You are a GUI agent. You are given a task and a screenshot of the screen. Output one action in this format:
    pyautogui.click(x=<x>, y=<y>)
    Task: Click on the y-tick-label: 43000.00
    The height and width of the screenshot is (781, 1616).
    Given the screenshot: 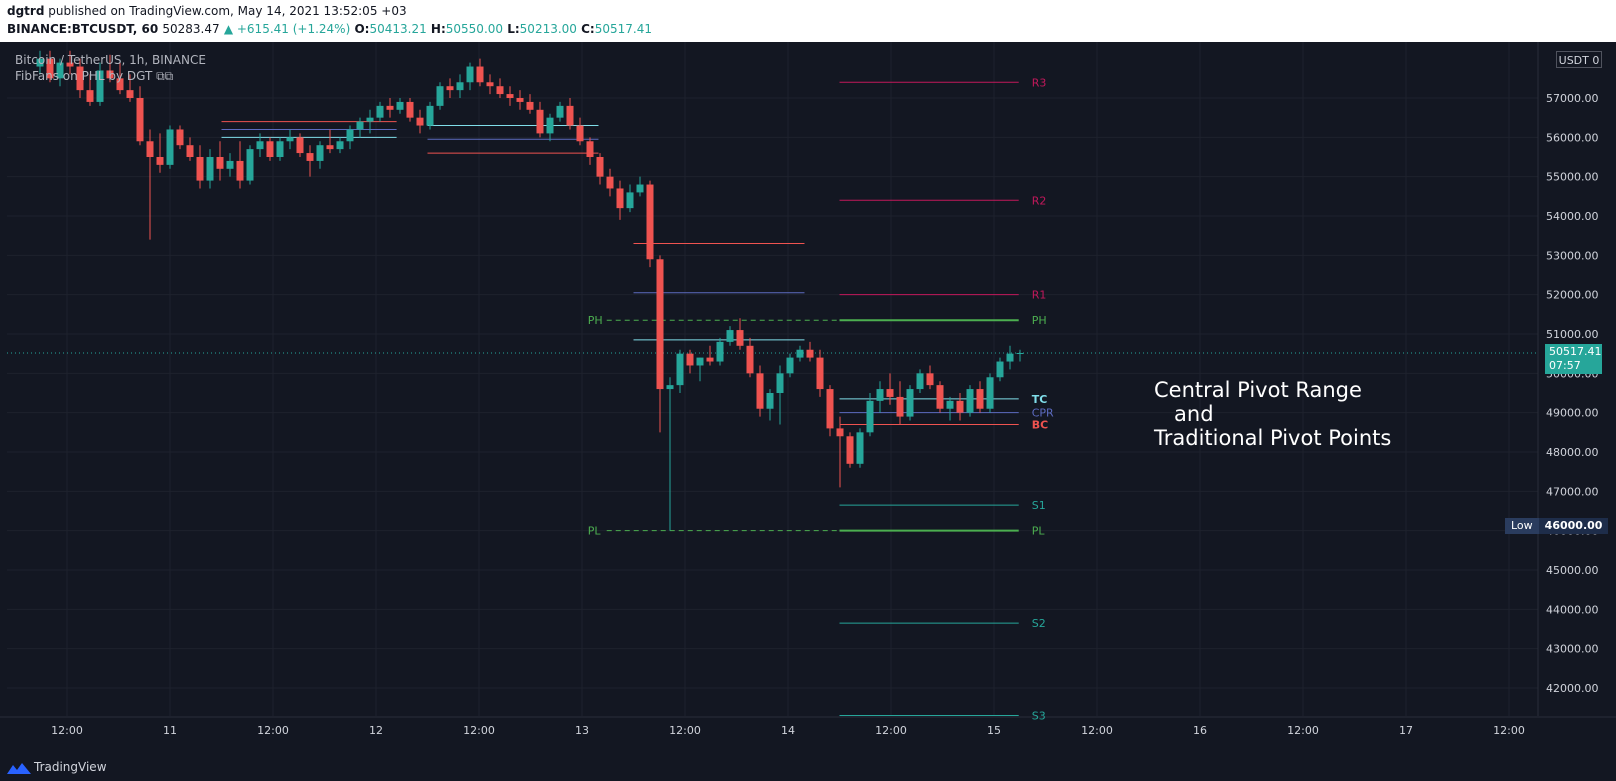 What is the action you would take?
    pyautogui.click(x=1572, y=649)
    